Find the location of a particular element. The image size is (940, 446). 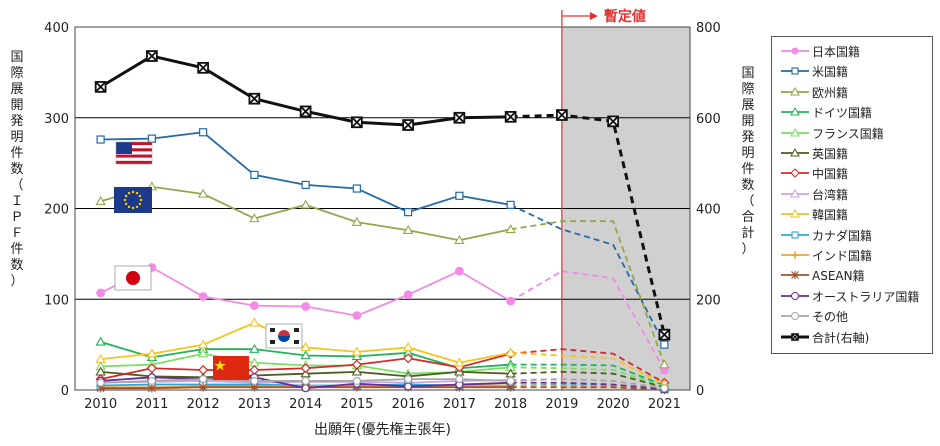

eu-flag-icon is located at coordinates (133, 200).